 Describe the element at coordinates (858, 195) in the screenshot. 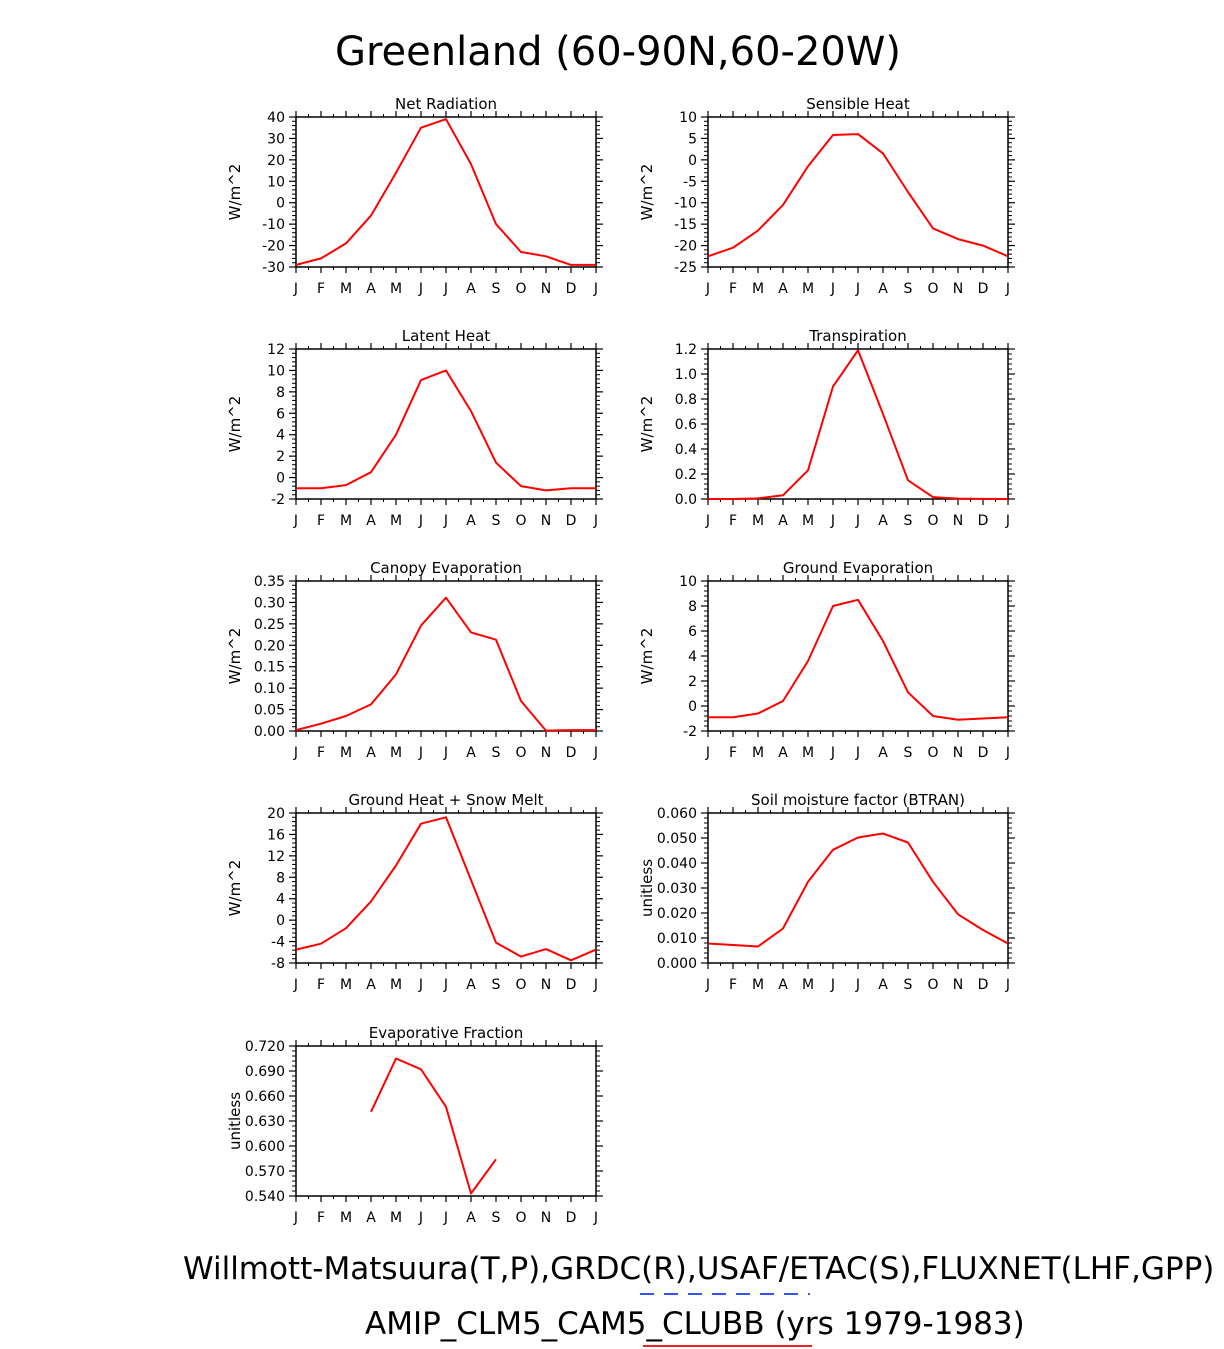

I see `sensible-heat-series-line` at that location.